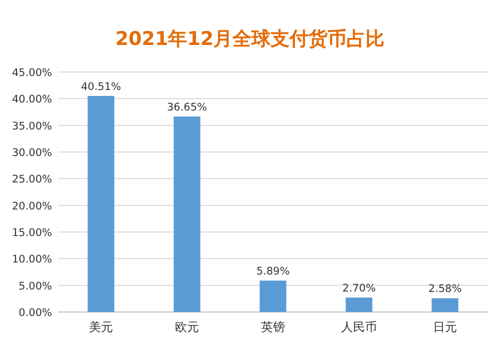  What do you see at coordinates (35, 286) in the screenshot?
I see `y-tick-label: 5.00%` at bounding box center [35, 286].